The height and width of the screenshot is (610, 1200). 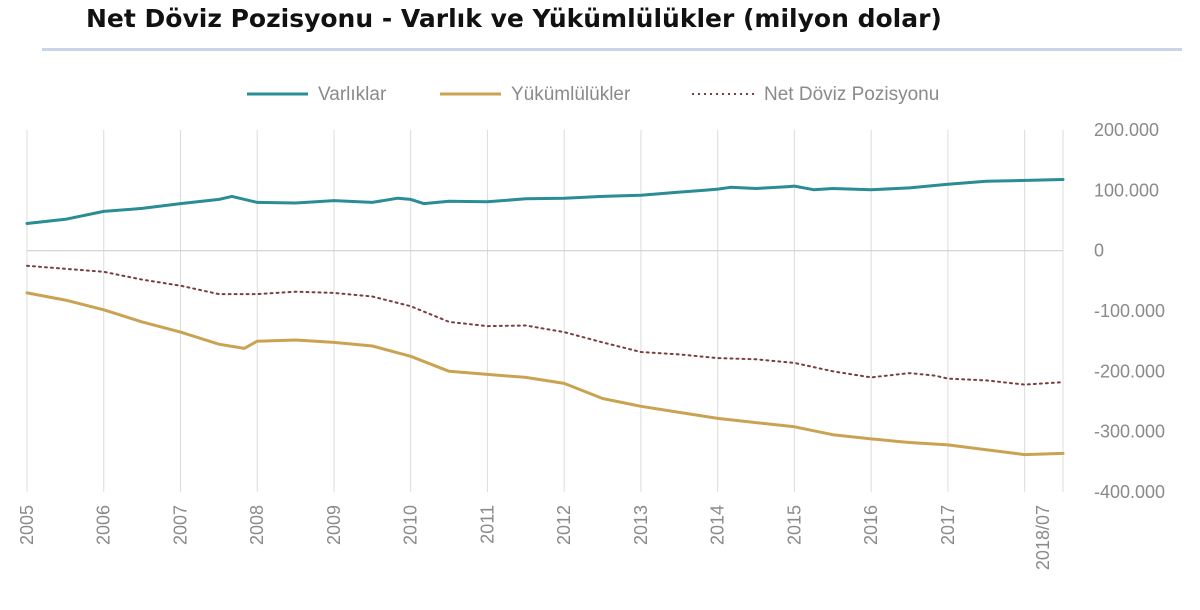 What do you see at coordinates (1129, 492) in the screenshot?
I see `y-tick-label: -400.000` at bounding box center [1129, 492].